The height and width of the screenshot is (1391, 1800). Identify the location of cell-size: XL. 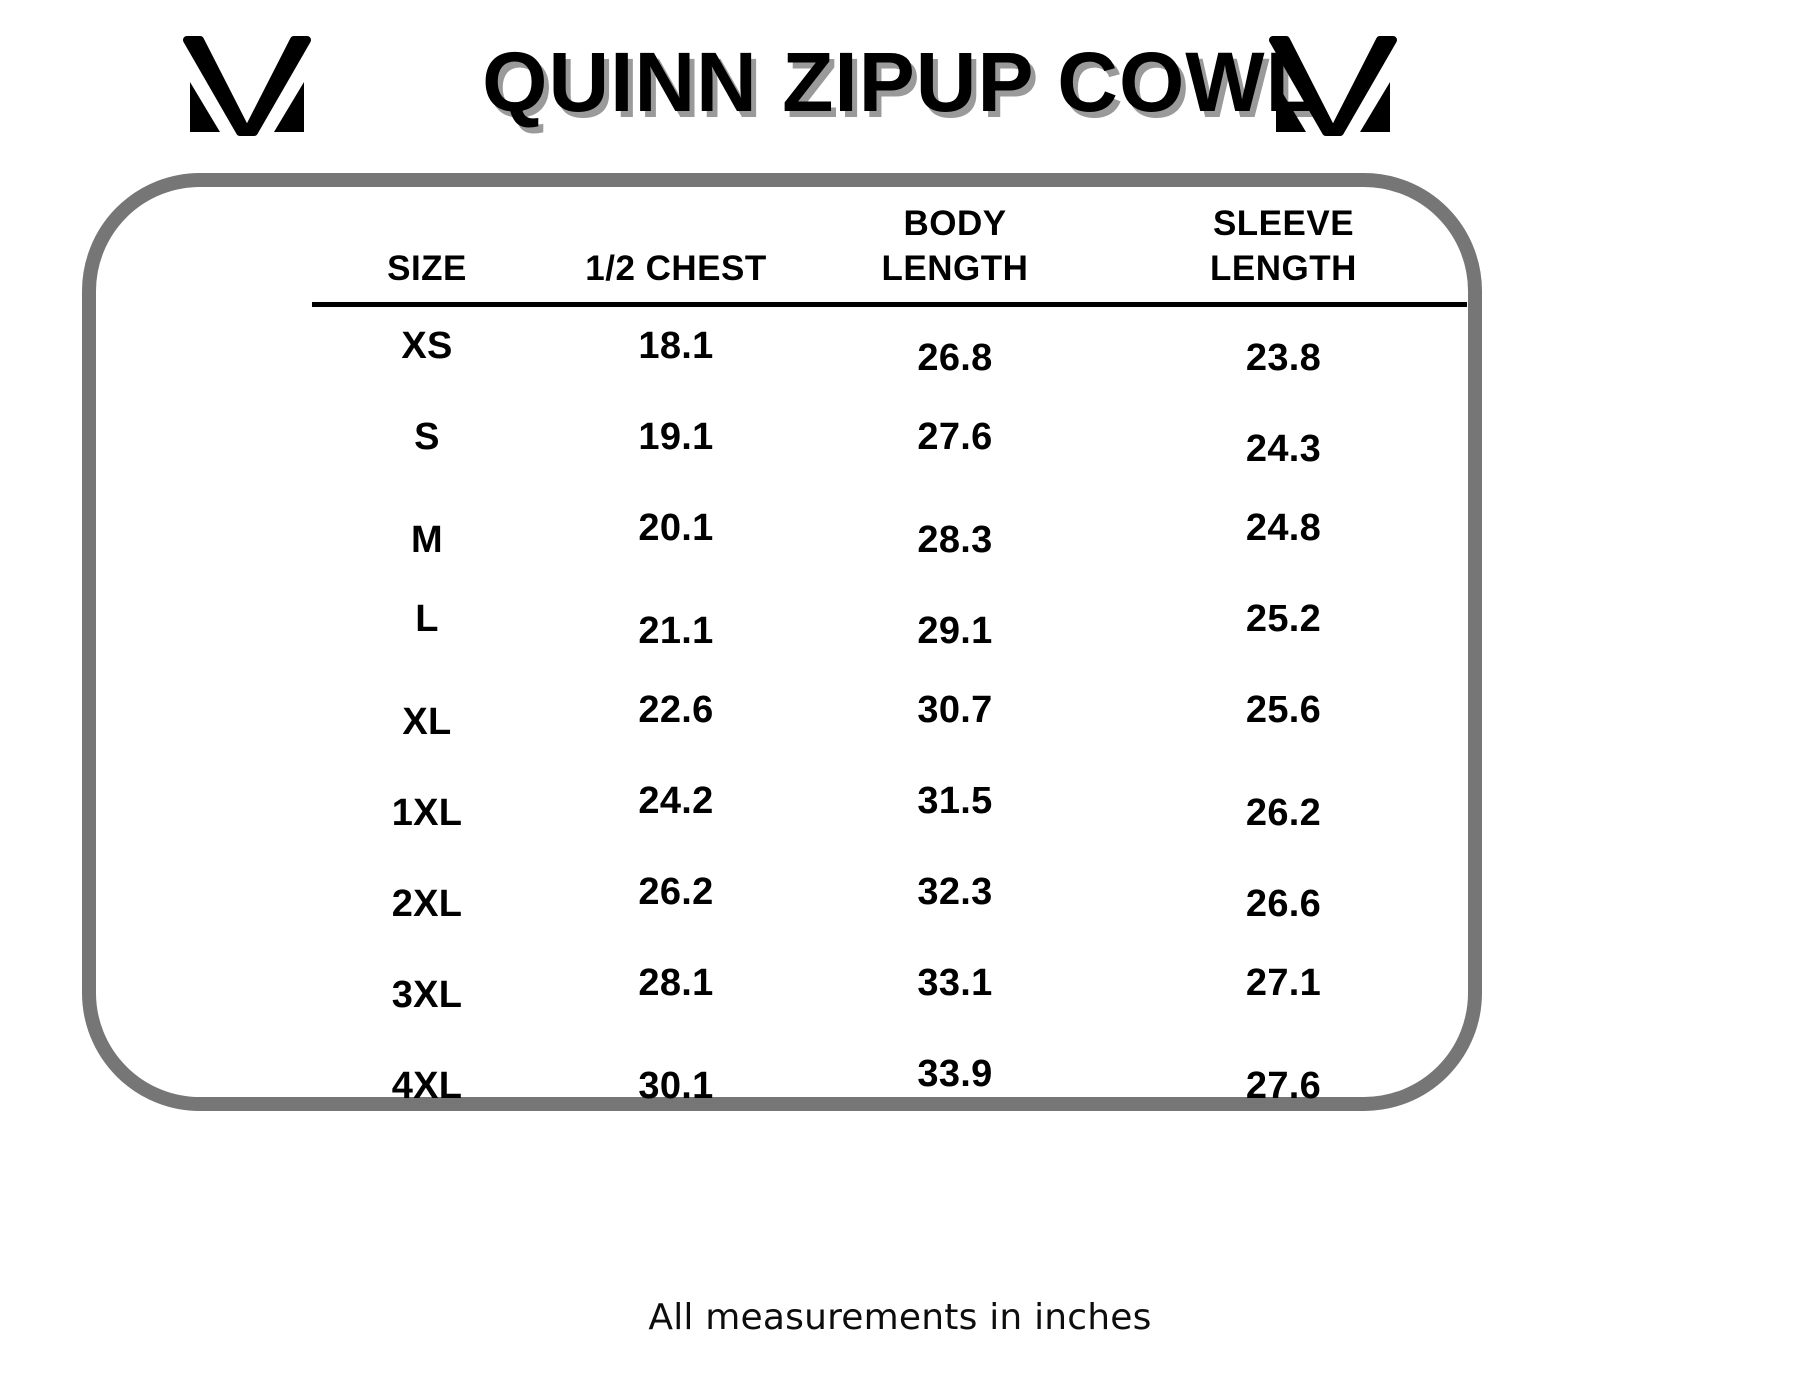
(427, 722).